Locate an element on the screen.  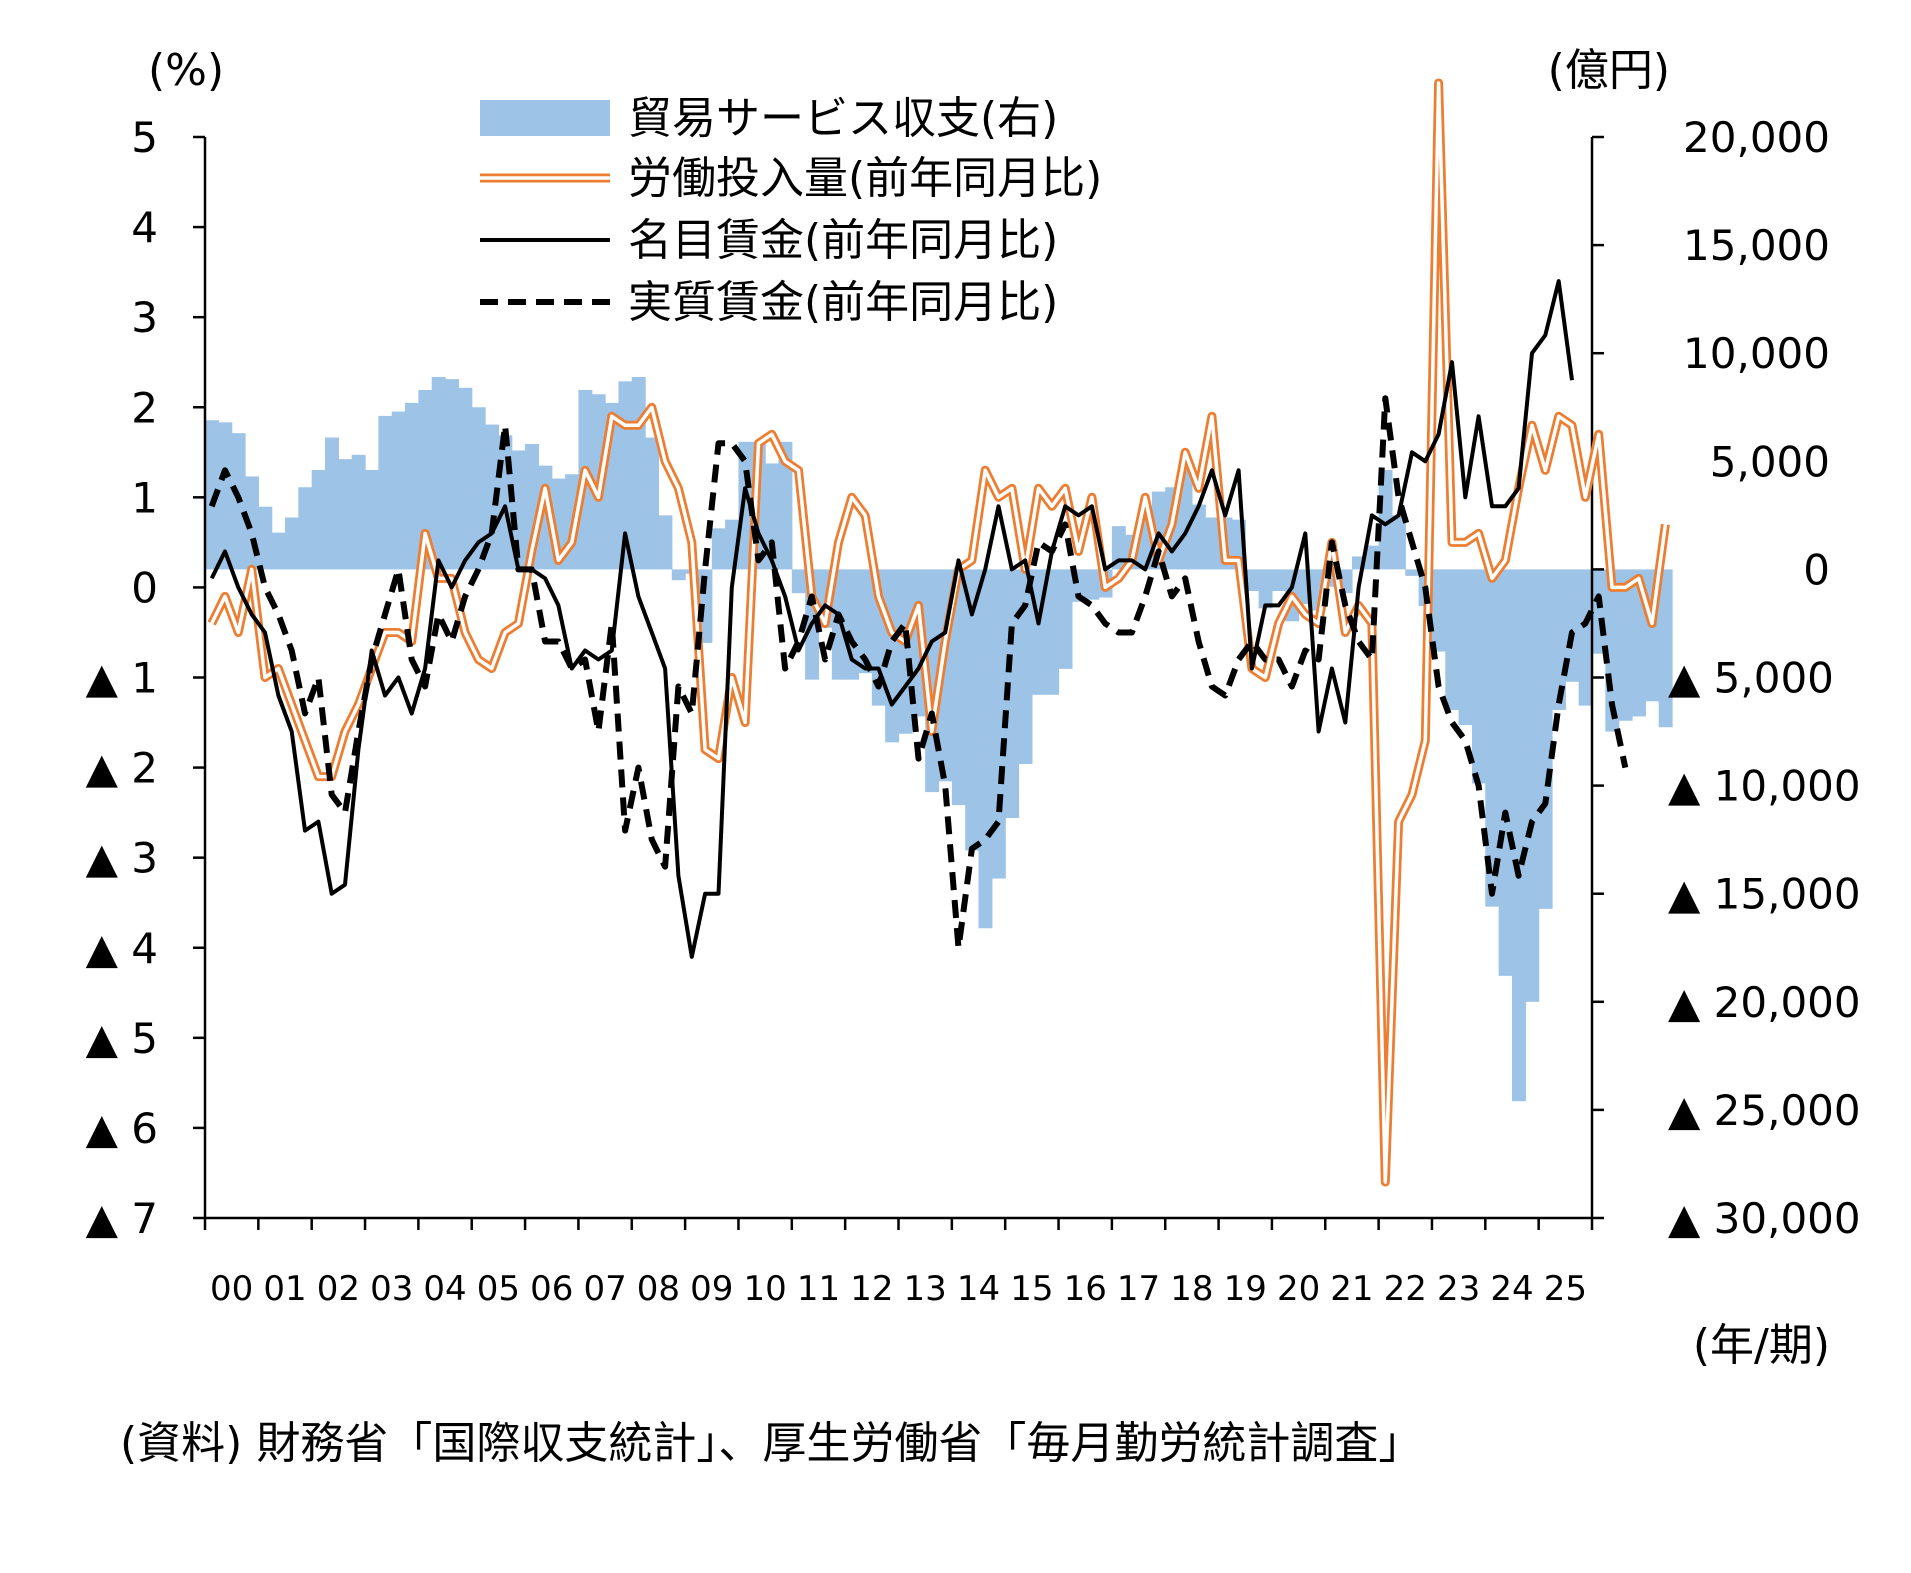
x-axis-tick-label: 16 is located at coordinates (1085, 1289).